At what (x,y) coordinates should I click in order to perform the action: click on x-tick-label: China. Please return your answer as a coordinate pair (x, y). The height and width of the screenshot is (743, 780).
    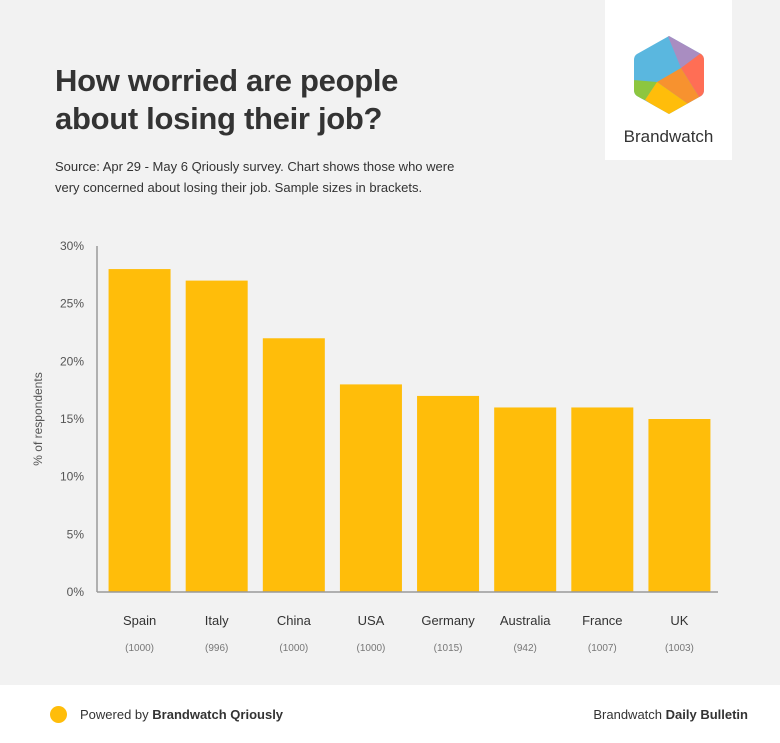
    Looking at the image, I should click on (294, 620).